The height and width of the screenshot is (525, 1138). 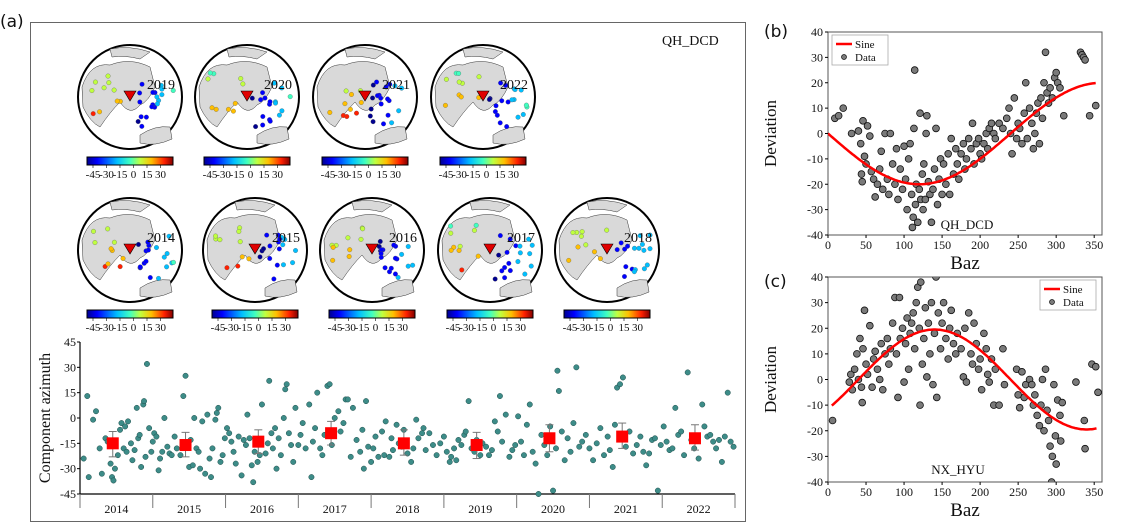 I want to click on y-tick-label: -30, so click(x=815, y=210).